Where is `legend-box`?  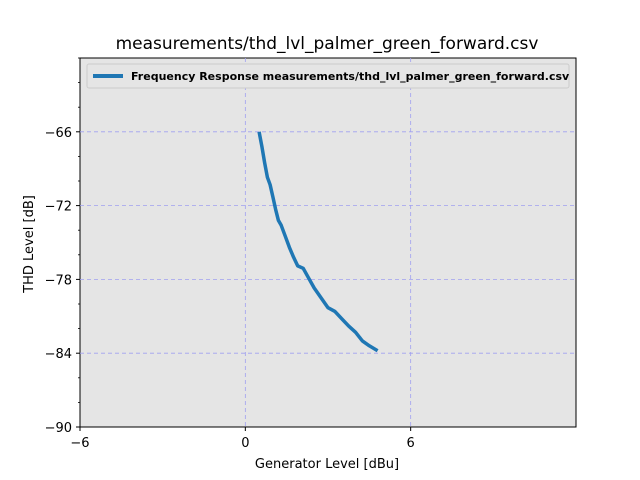 legend-box is located at coordinates (328, 76).